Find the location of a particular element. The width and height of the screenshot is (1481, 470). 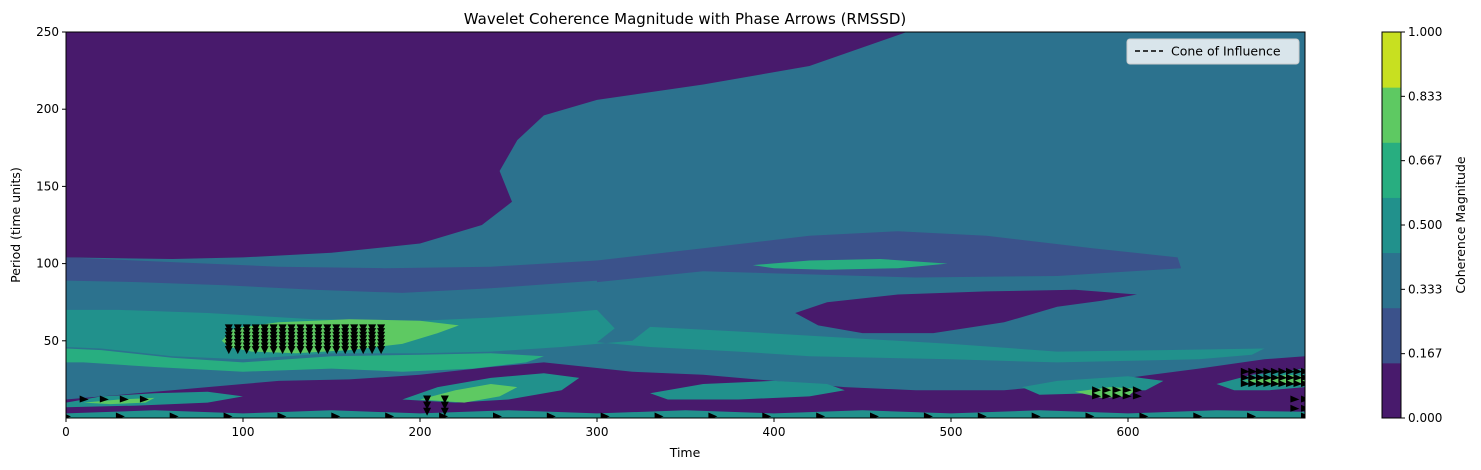

y-tick-label: 150 is located at coordinates (47, 186).